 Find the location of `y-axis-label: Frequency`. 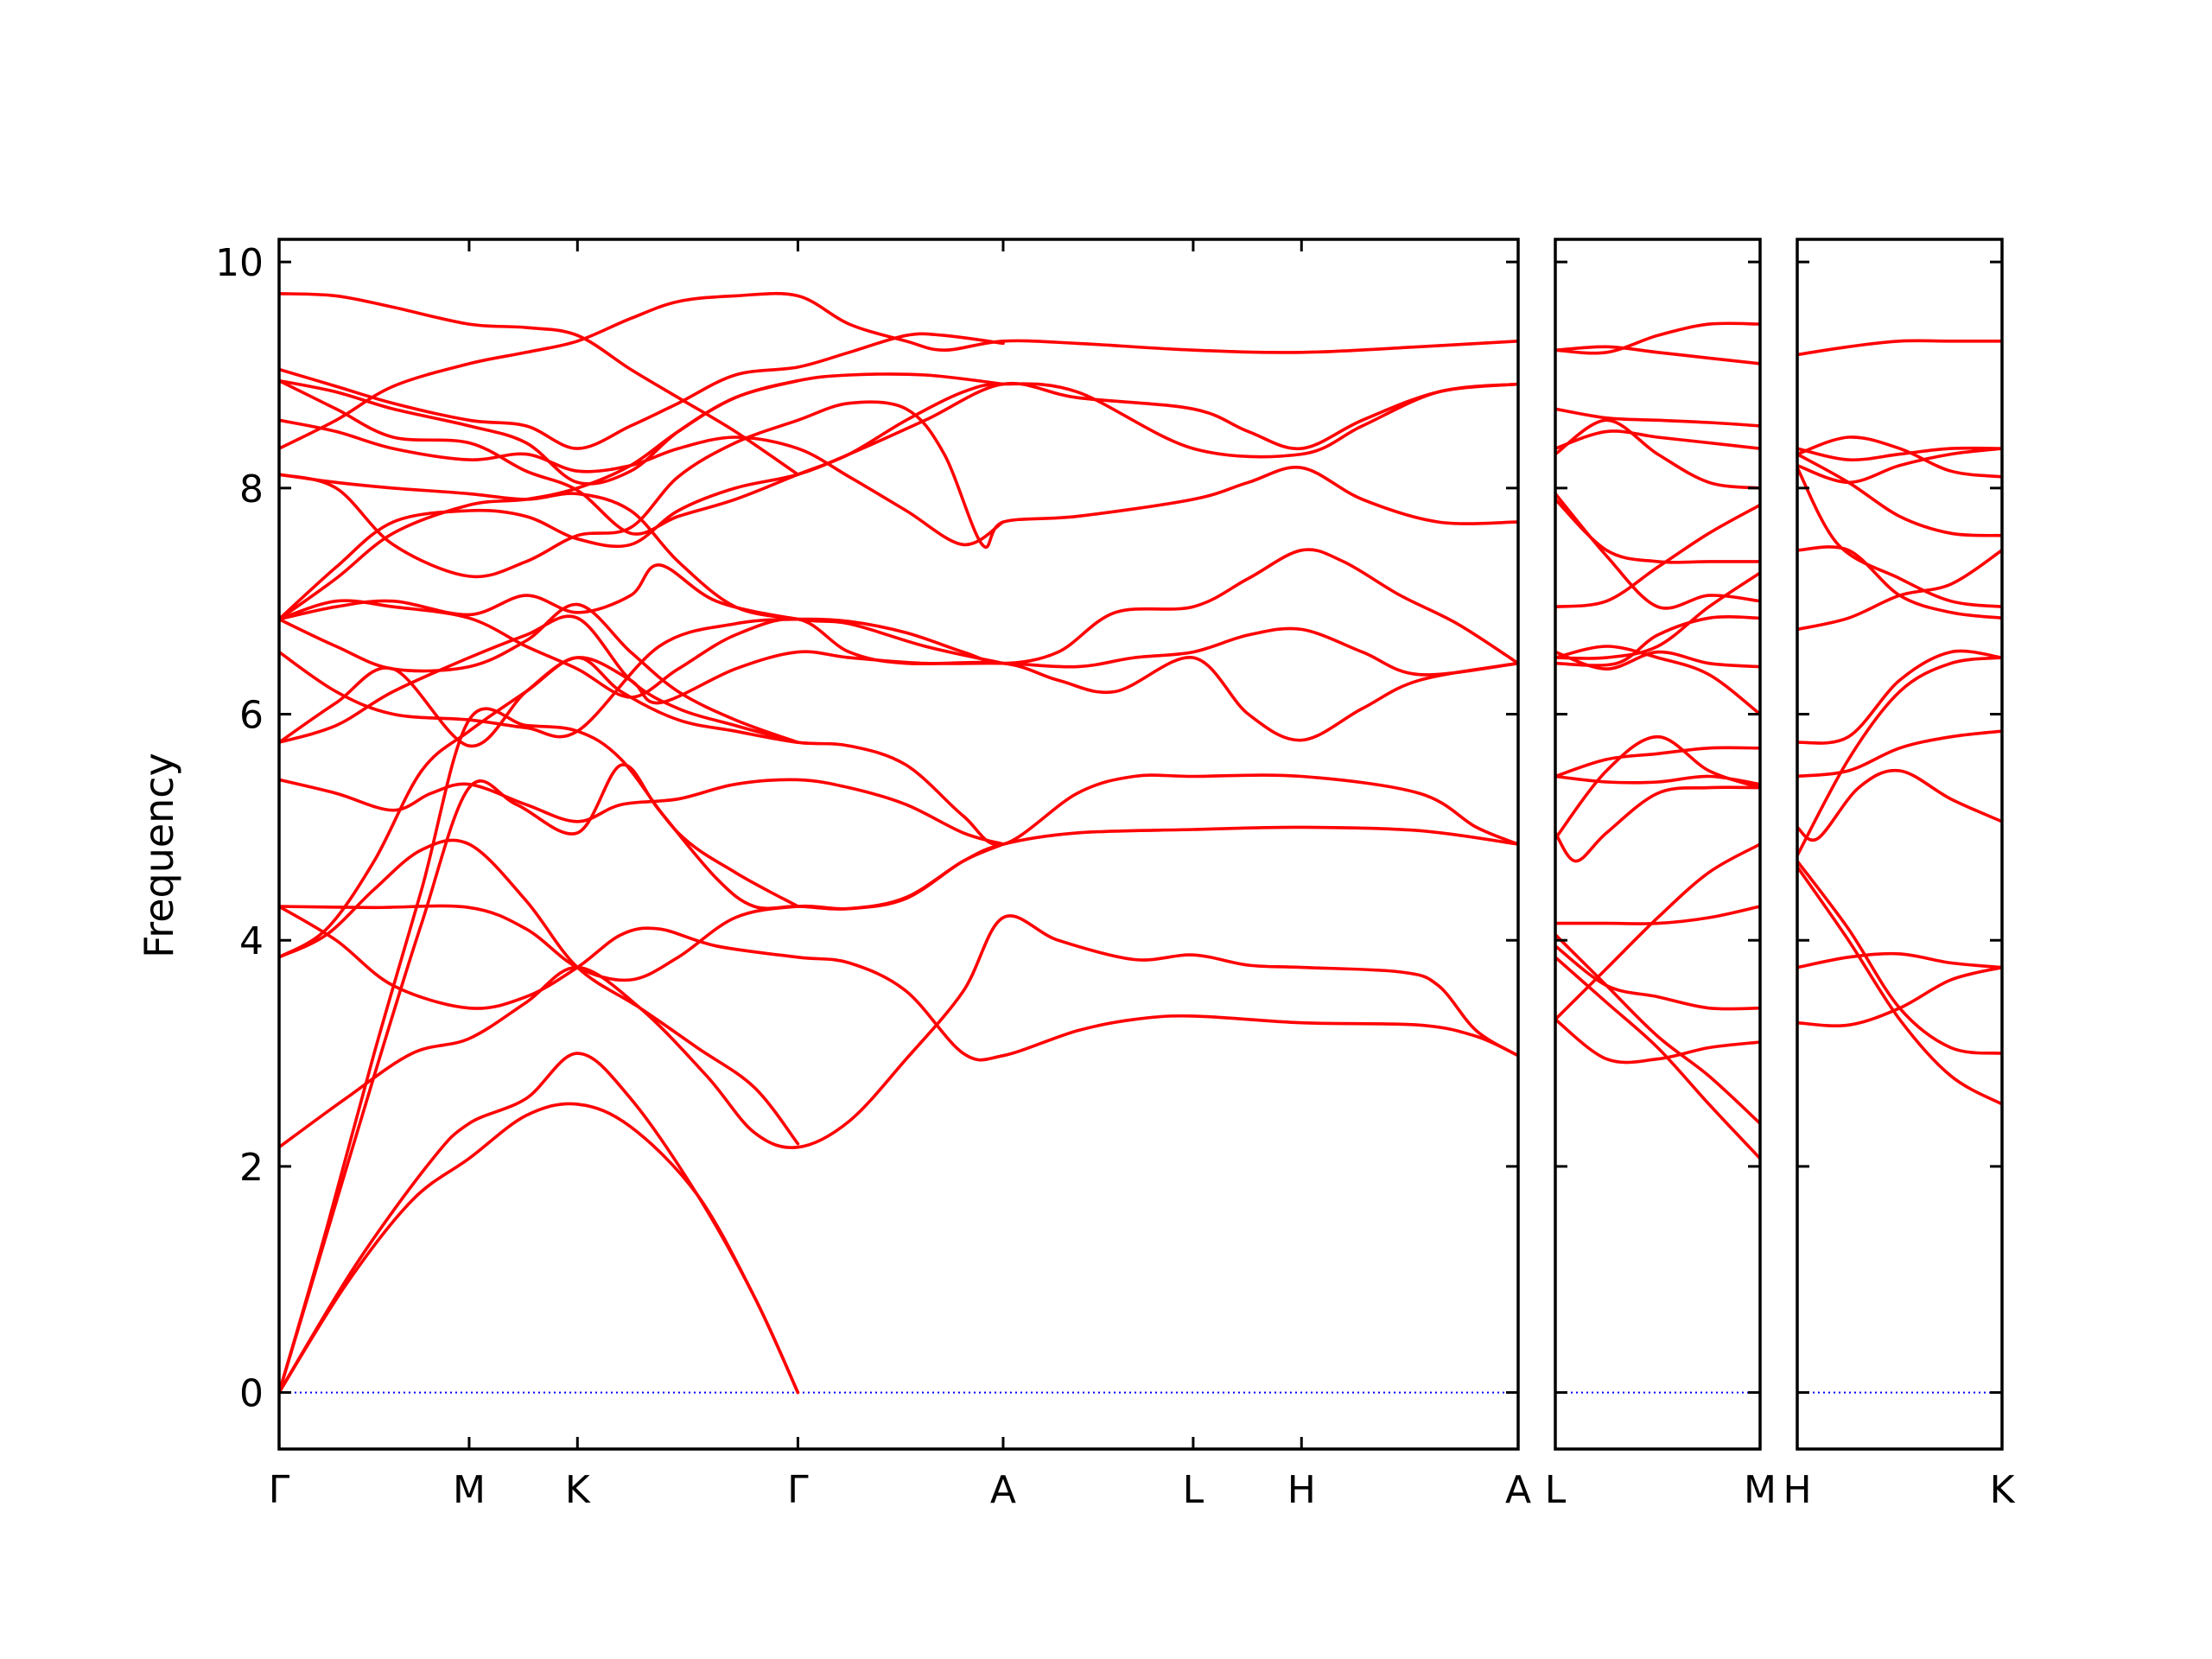

y-axis-label: Frequency is located at coordinates (159, 855).